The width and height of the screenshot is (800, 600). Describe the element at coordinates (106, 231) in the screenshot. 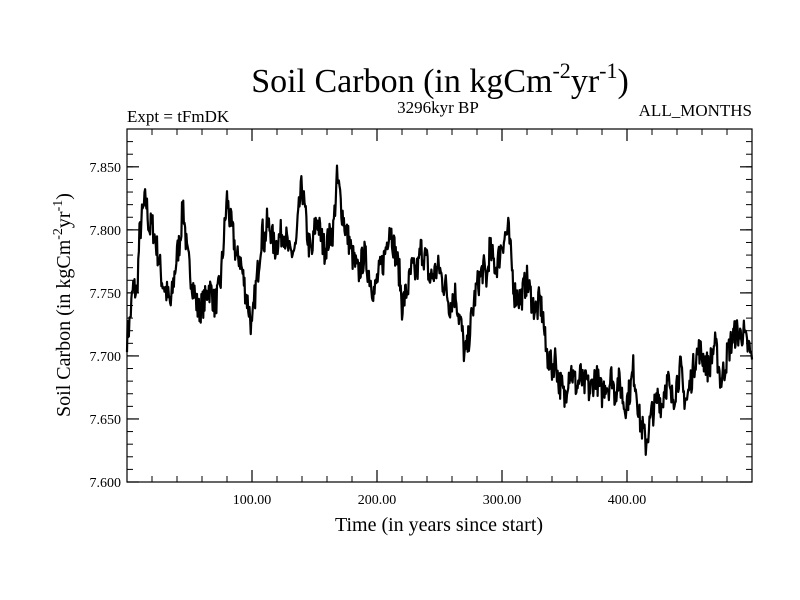

I see `y-tick-label: 7.800` at that location.